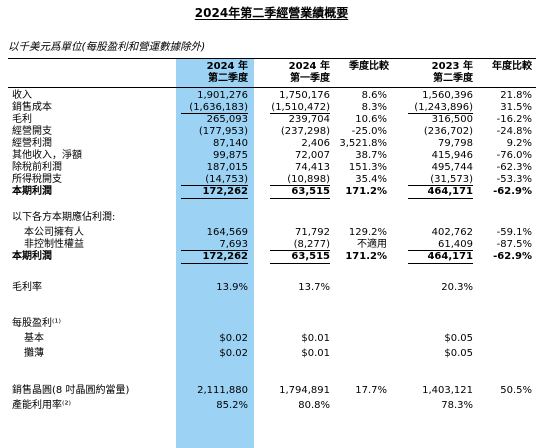 The height and width of the screenshot is (448, 543). Describe the element at coordinates (222, 390) in the screenshot. I see `cell-c1: 2,111,880` at that location.